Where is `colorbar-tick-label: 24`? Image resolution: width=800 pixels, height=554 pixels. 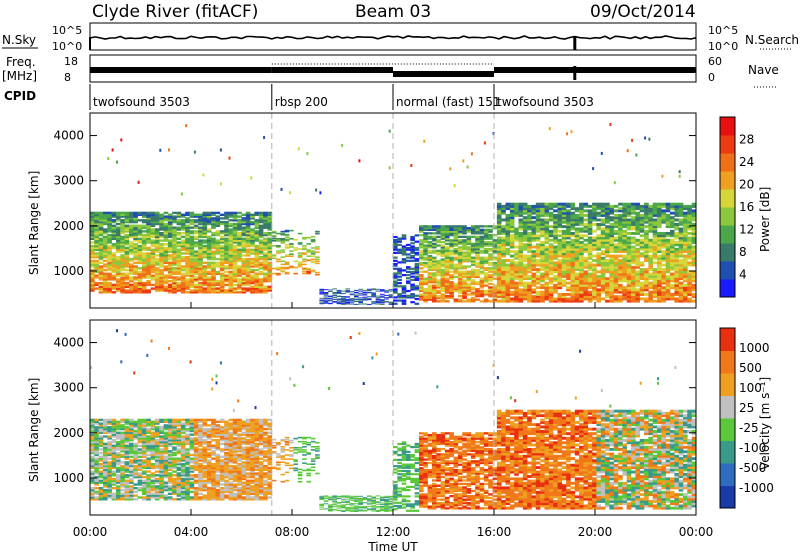
colorbar-tick-label: 24 is located at coordinates (746, 162).